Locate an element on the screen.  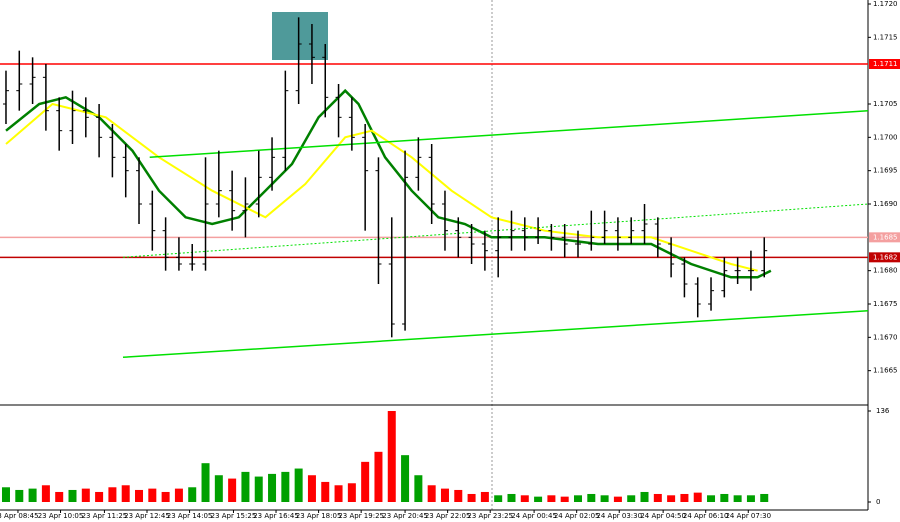
y-tick-label: 136 is located at coordinates (883, 411).